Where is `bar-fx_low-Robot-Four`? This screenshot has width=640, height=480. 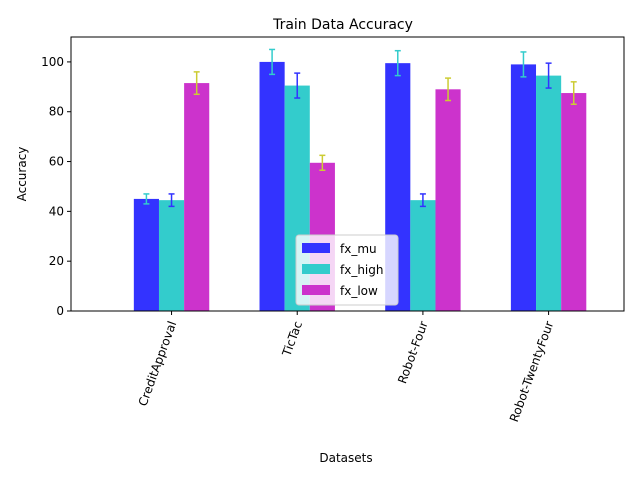 bar-fx_low-Robot-Four is located at coordinates (448, 200).